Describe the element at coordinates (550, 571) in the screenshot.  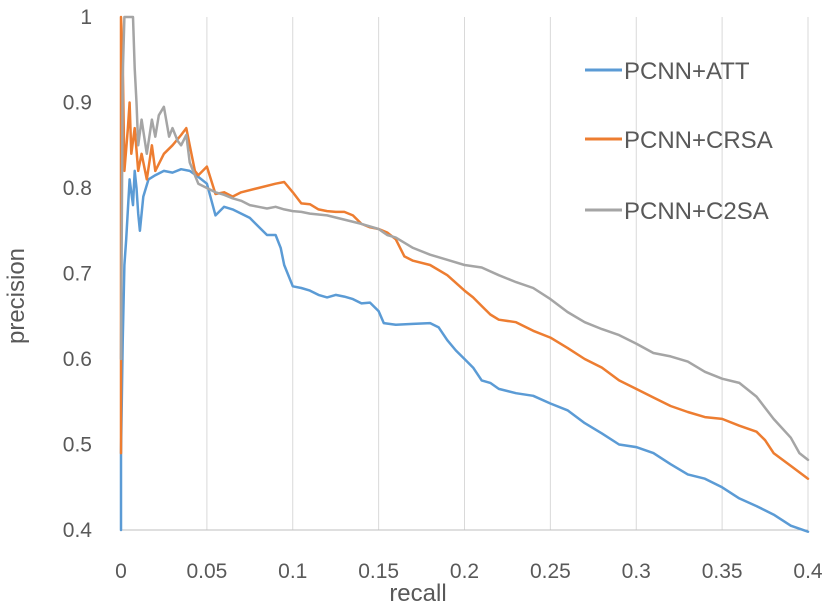
I see `x-tick-label: 0.25` at that location.